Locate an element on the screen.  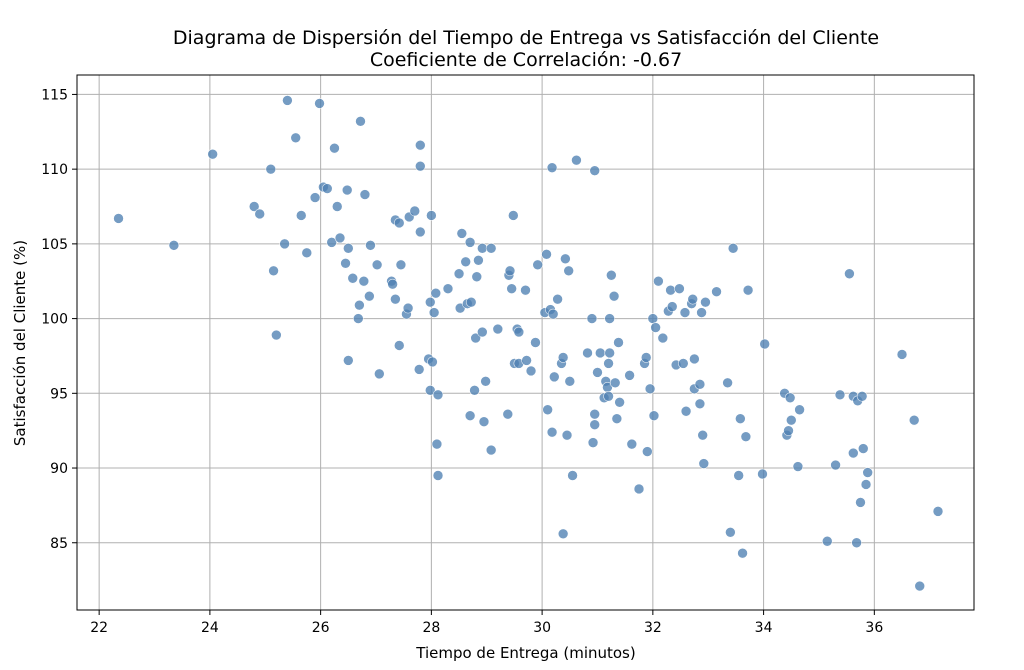
y-tick-label: 100 is located at coordinates (54, 320).